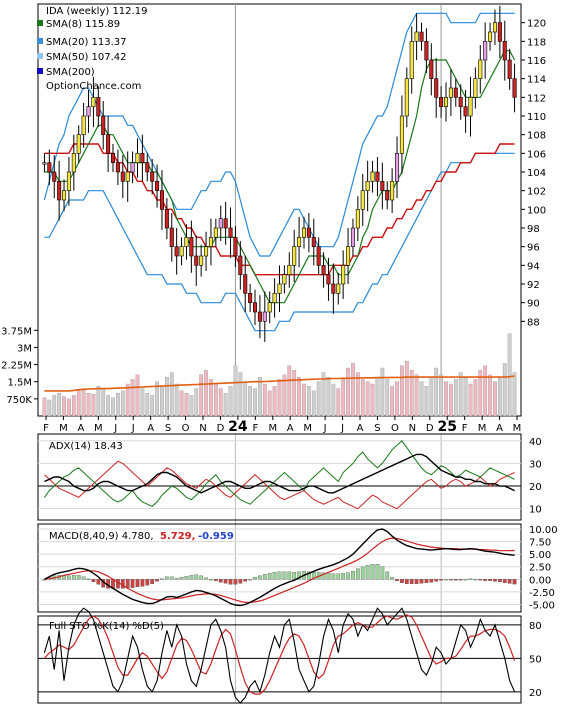 Image resolution: width=566 pixels, height=710 pixels. What do you see at coordinates (96, 11) in the screenshot?
I see `chart-title: IDA (weekly) 112.19` at bounding box center [96, 11].